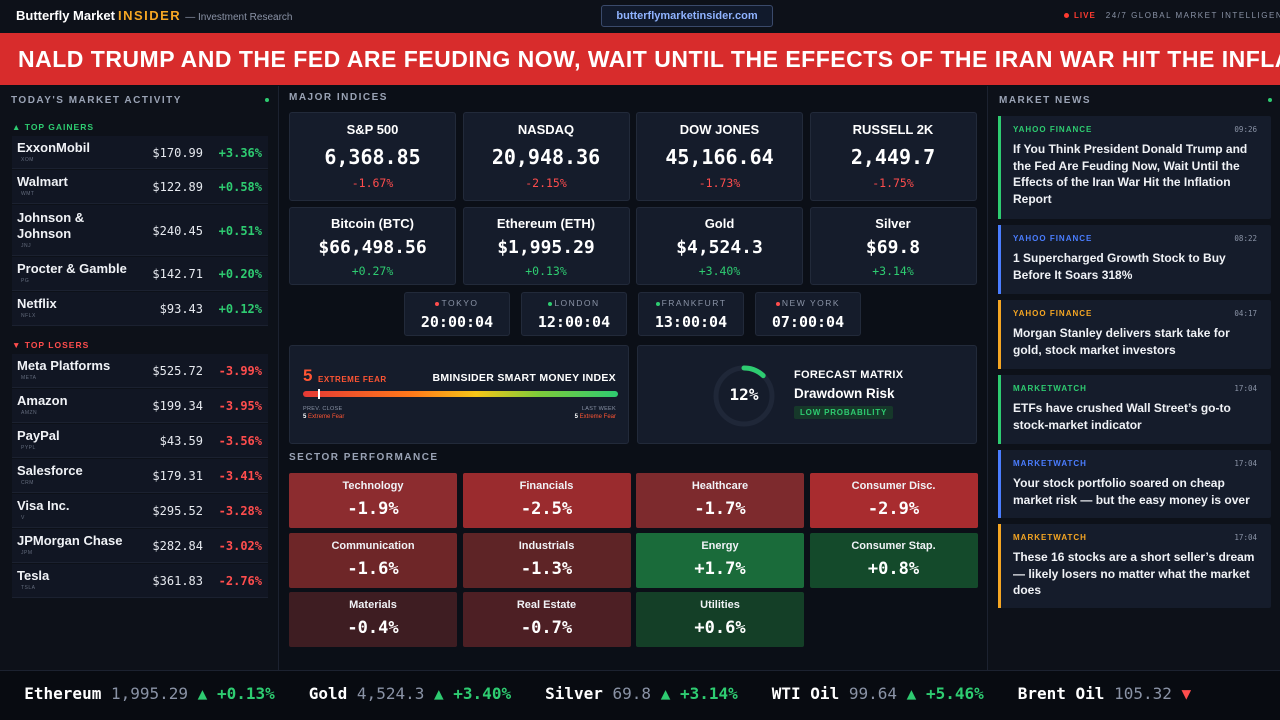 This screenshot has height=720, width=1280. I want to click on sector-tile: Utilities +0.6%, so click(720, 619).